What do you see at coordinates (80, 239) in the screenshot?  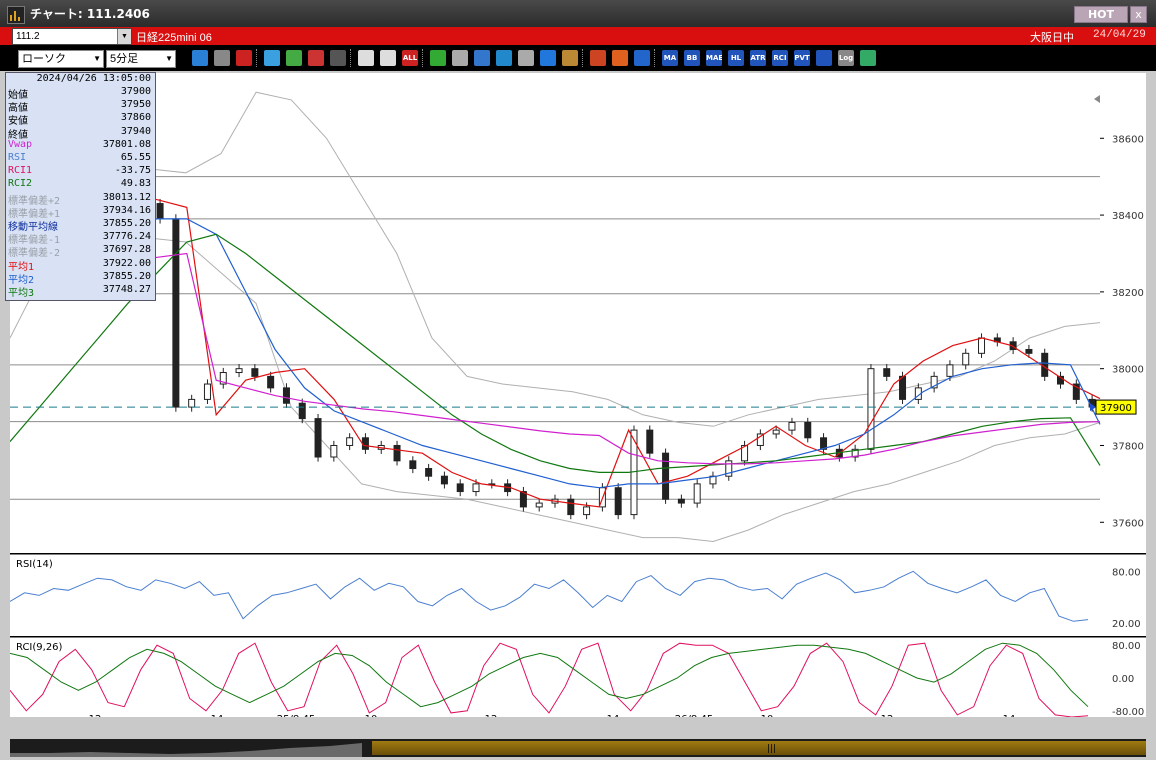 I see `legend-row: 標準偏差-1 37776.24` at bounding box center [80, 239].